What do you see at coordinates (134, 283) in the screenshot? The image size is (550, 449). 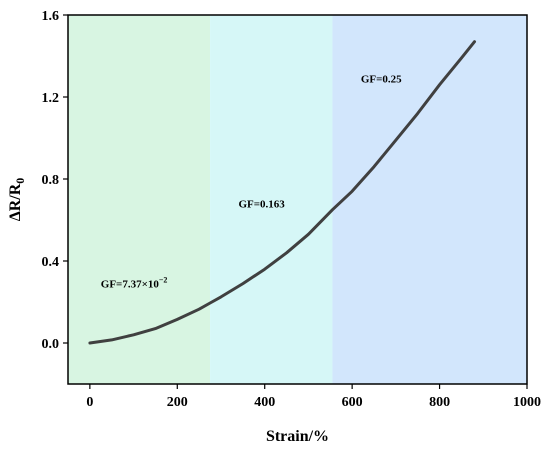 I see `gf-annotation-1: GF=7.37×10−2` at bounding box center [134, 283].